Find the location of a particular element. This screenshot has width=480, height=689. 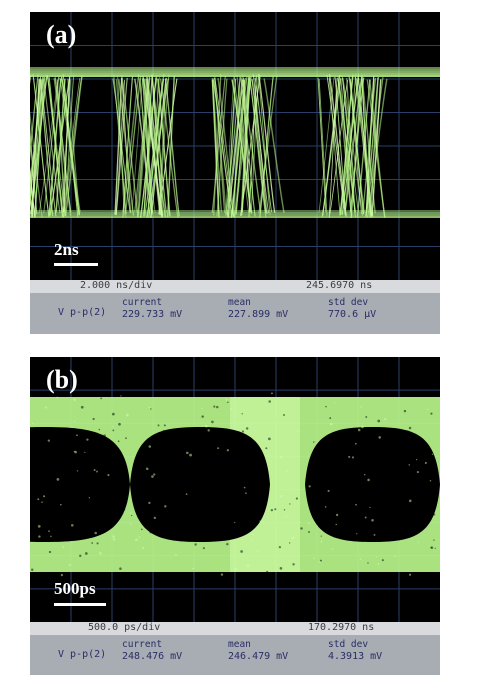

std-header-a: std dev is located at coordinates (348, 302).